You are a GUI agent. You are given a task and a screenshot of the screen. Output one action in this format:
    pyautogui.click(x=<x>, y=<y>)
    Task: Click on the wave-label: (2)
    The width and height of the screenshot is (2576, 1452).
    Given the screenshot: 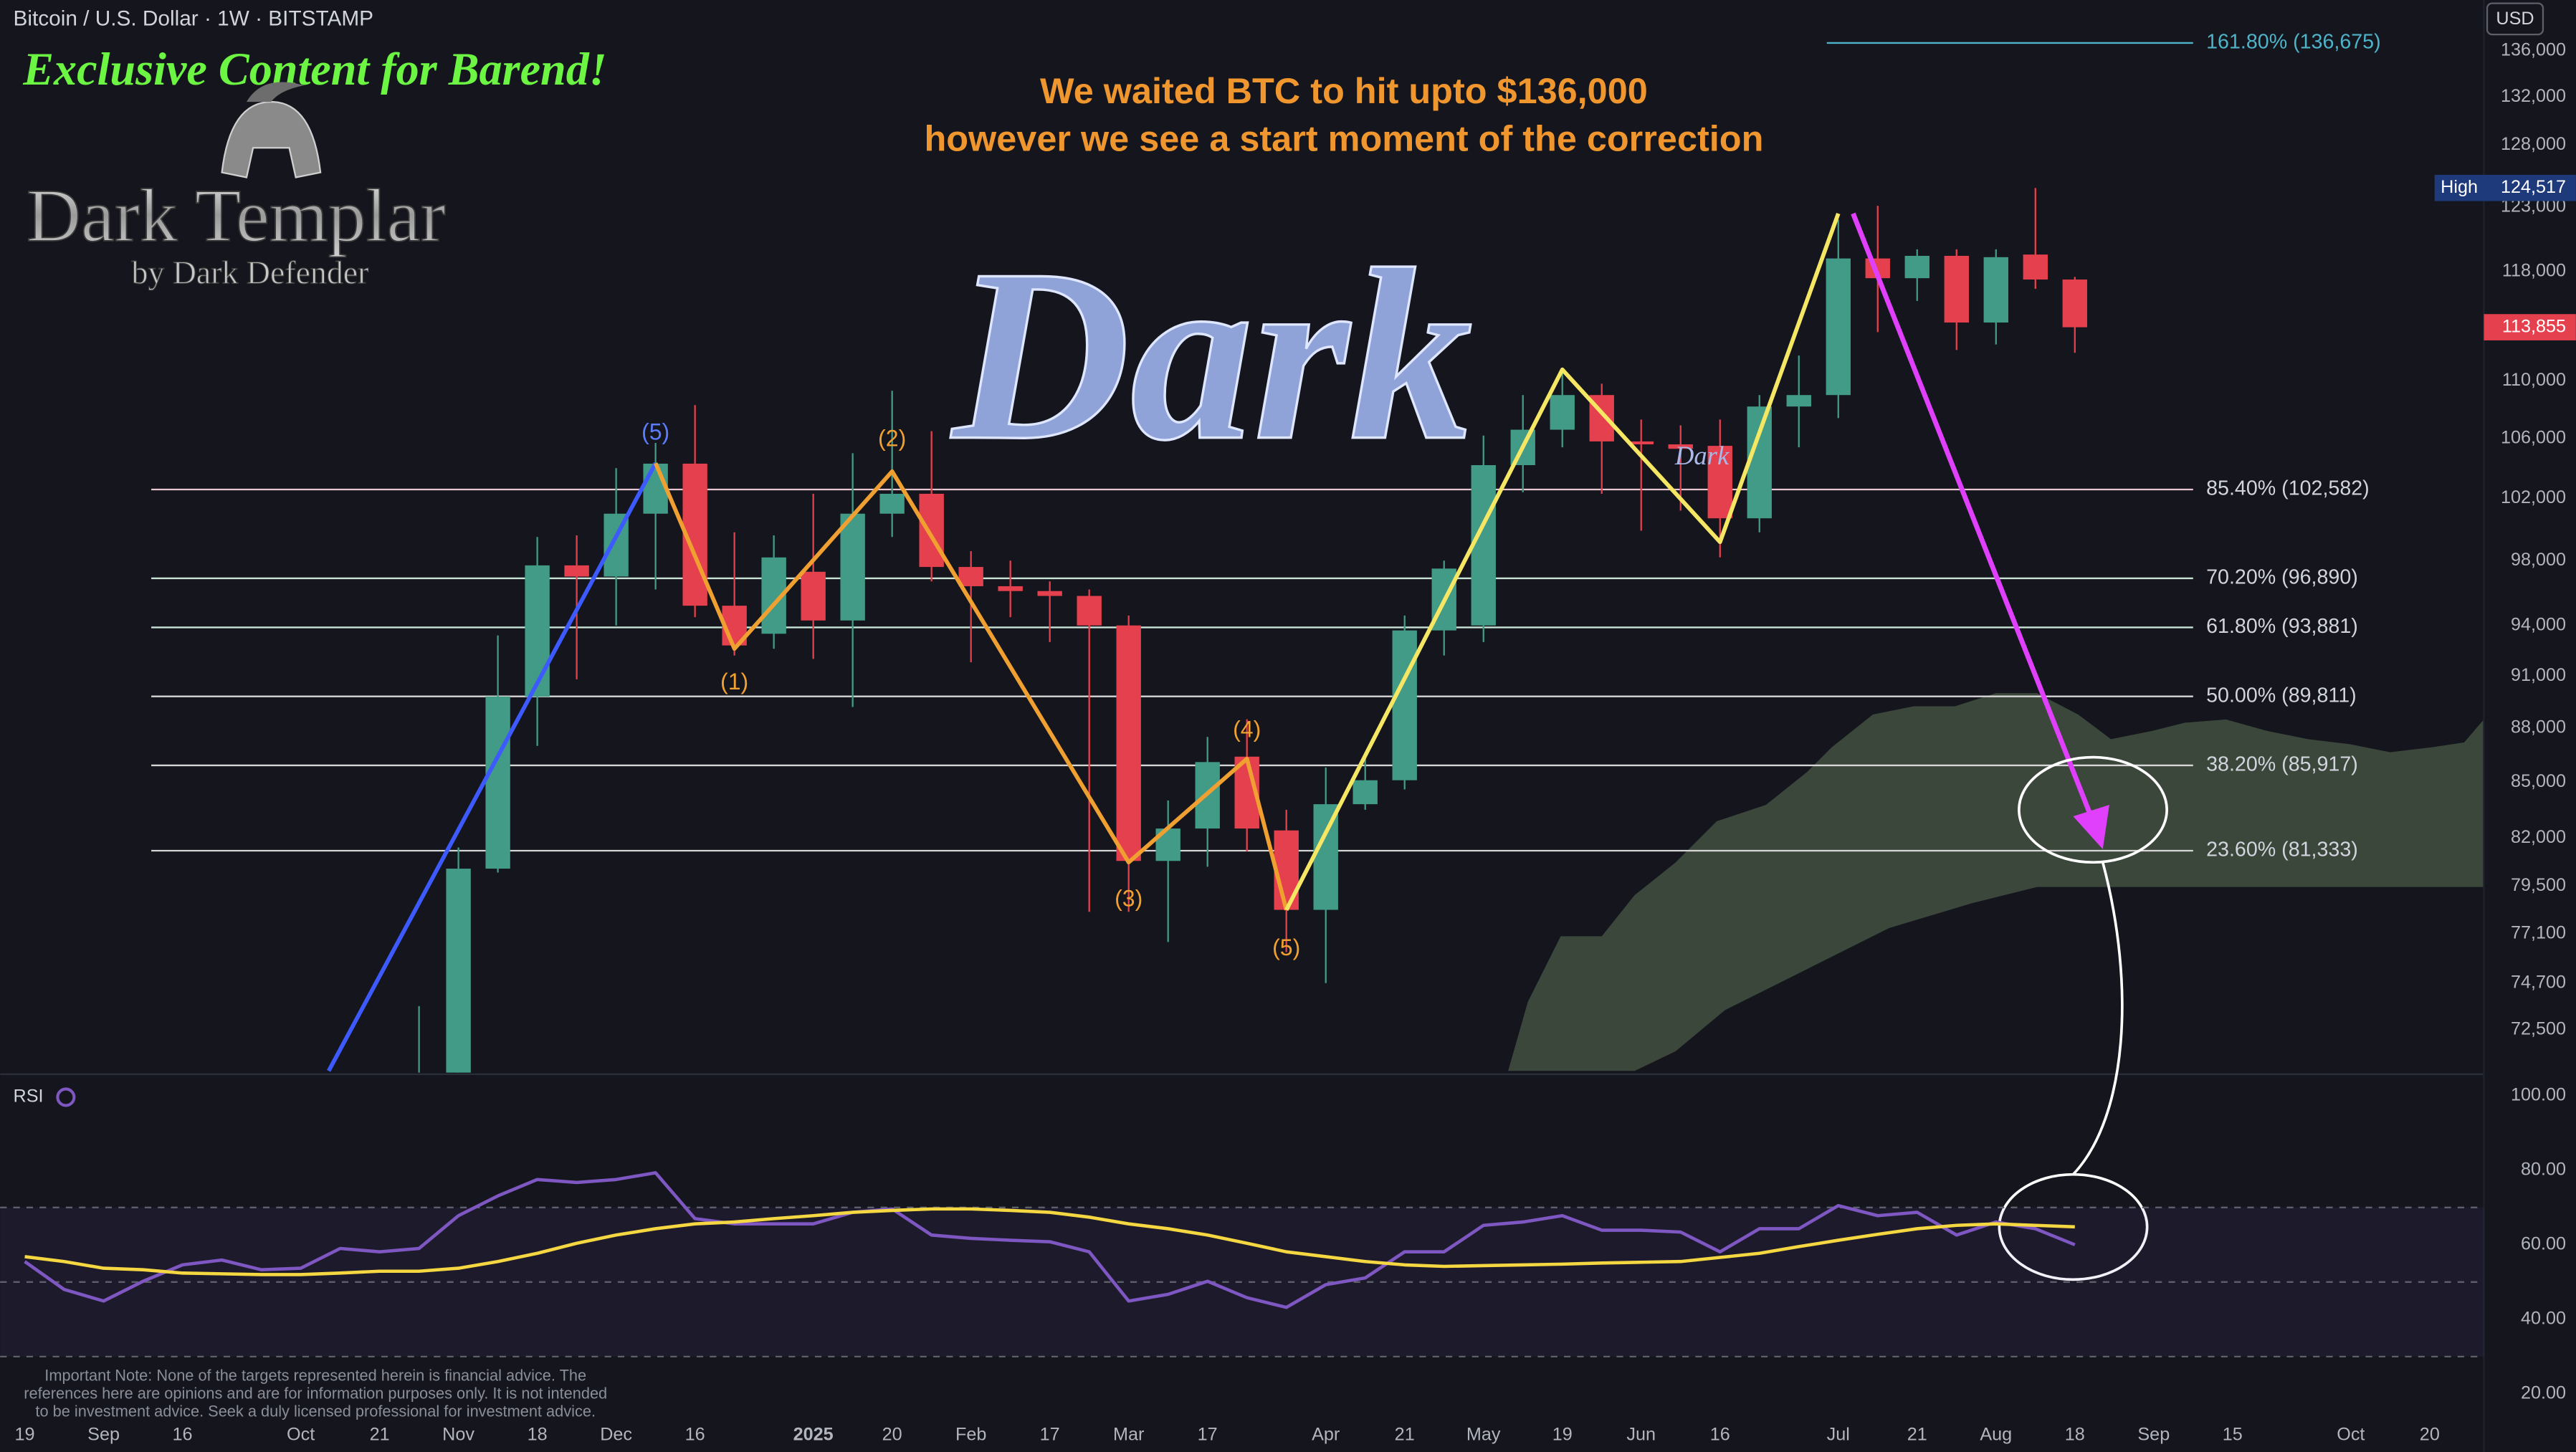 What is the action you would take?
    pyautogui.click(x=892, y=439)
    